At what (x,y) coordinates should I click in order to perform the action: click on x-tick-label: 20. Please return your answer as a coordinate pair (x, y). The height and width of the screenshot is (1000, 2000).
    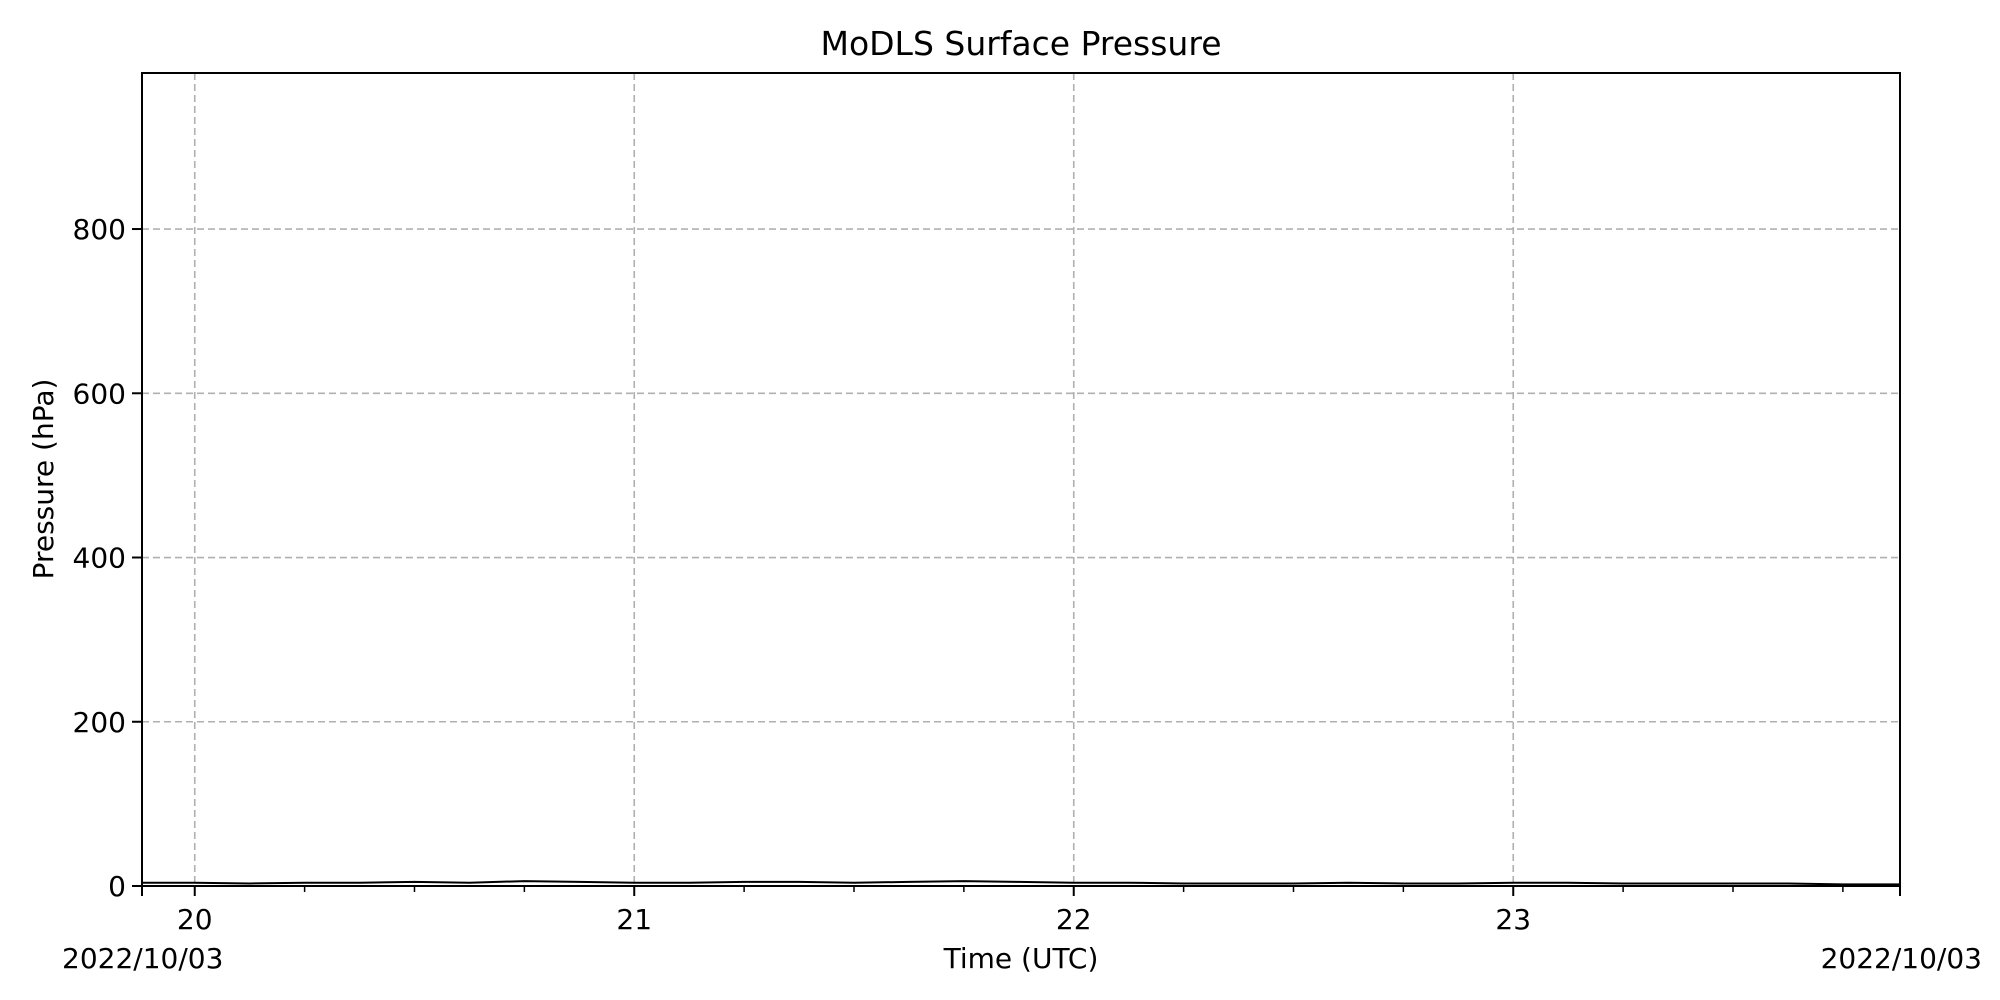
    Looking at the image, I should click on (195, 919).